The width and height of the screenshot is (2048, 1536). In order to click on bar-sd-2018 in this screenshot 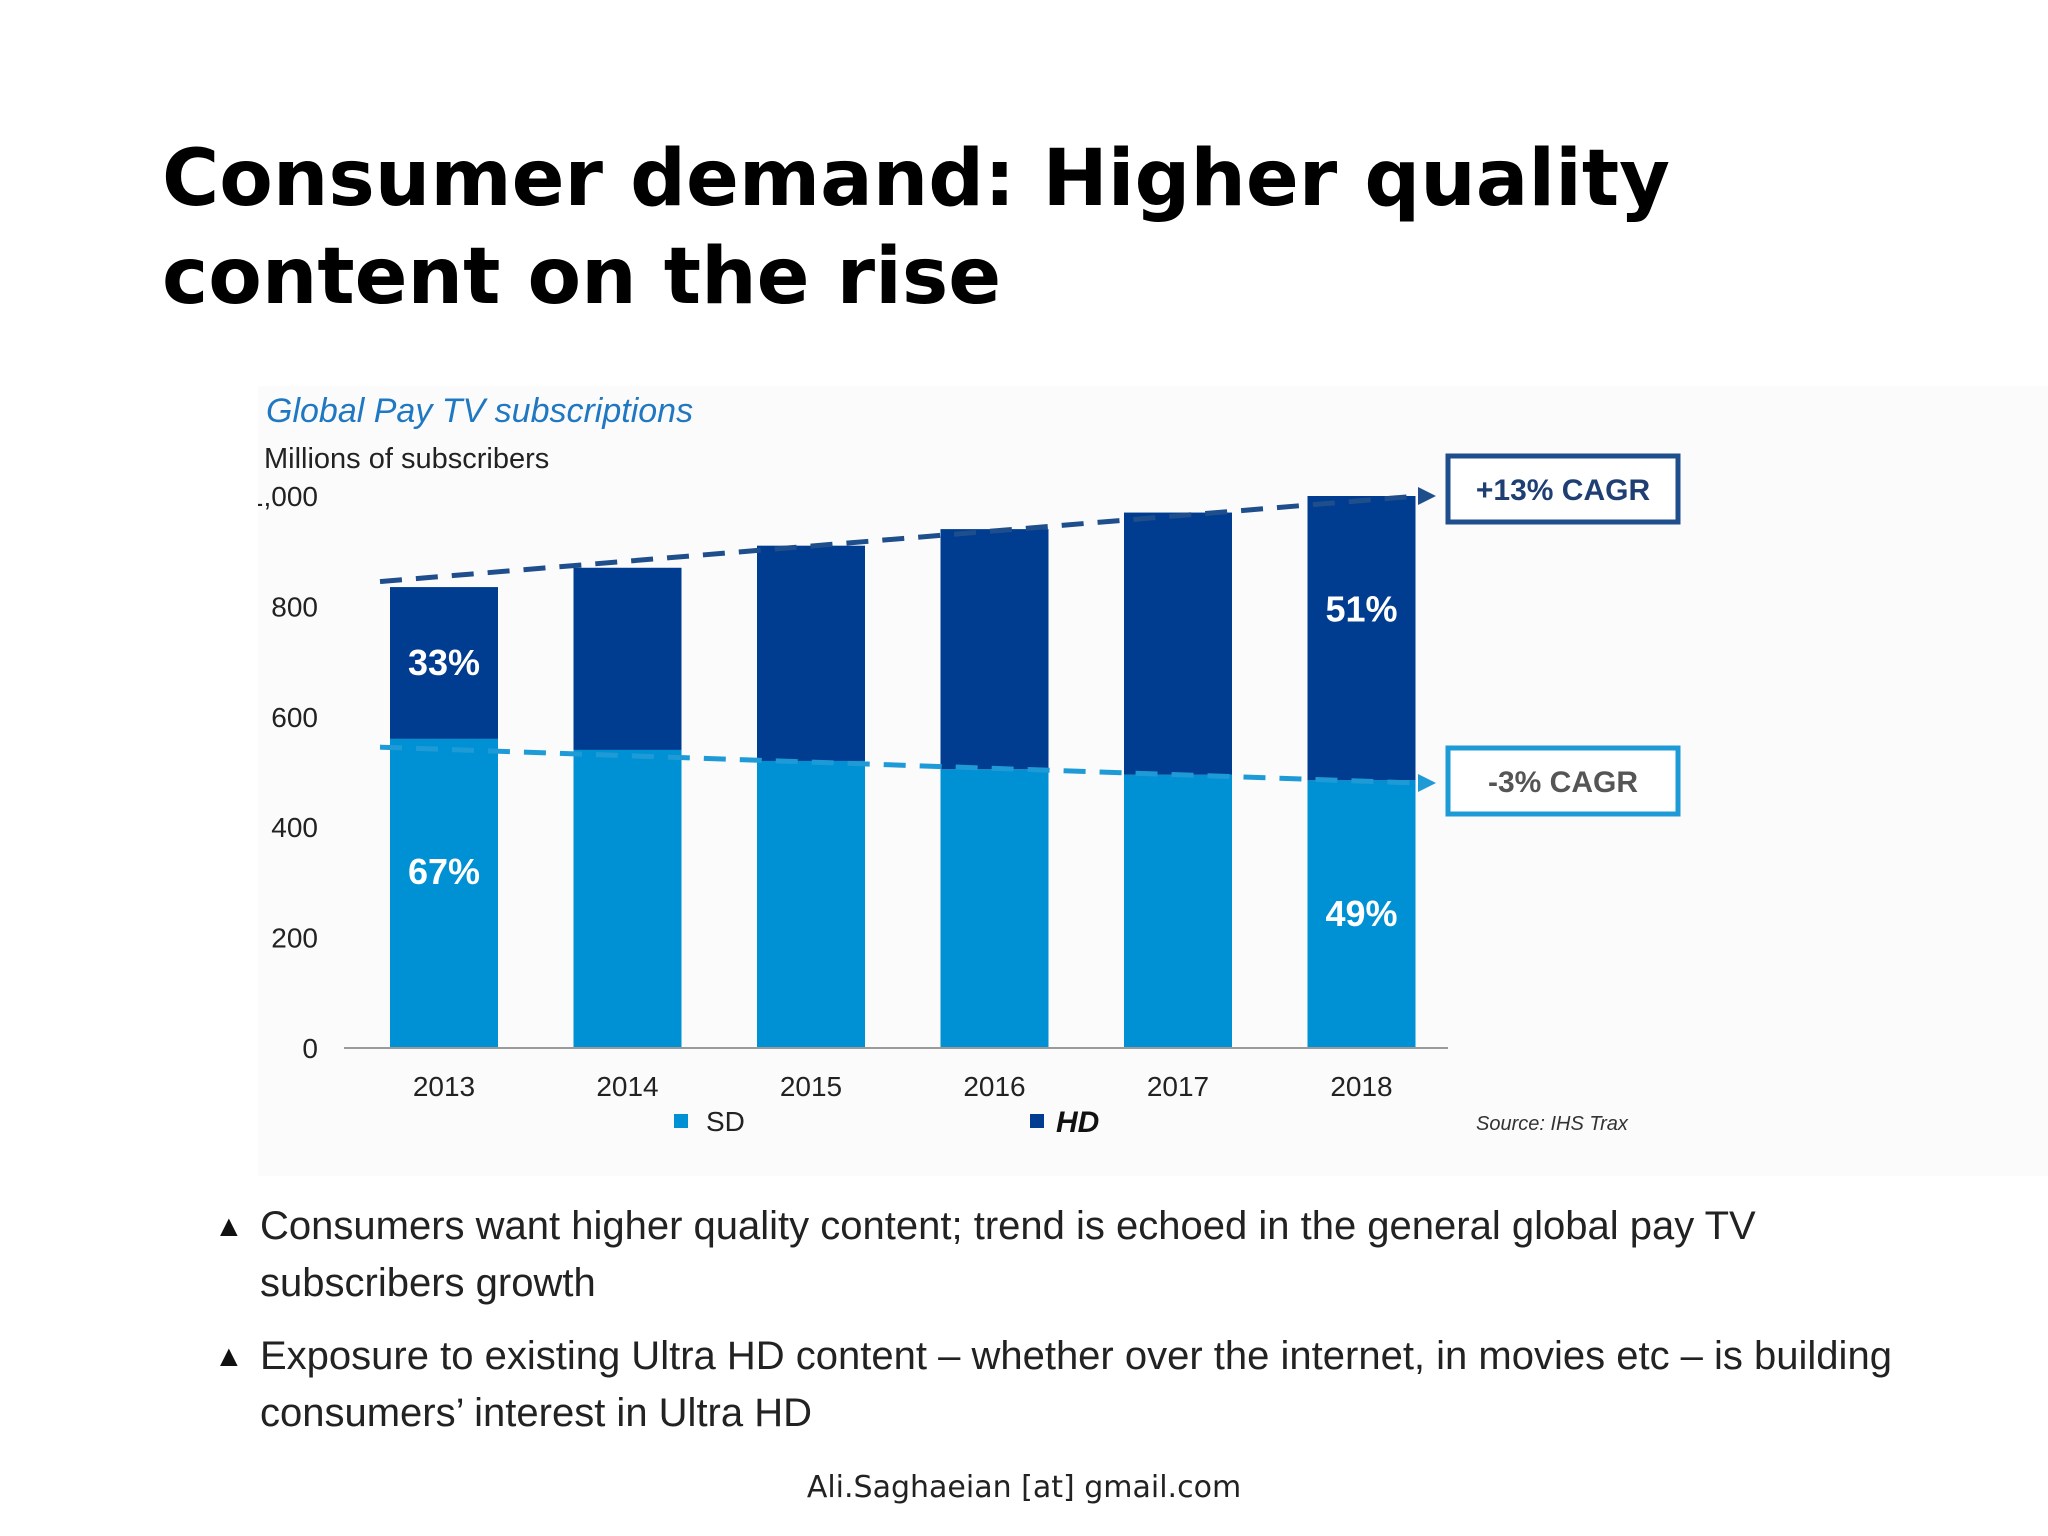, I will do `click(1361, 914)`.